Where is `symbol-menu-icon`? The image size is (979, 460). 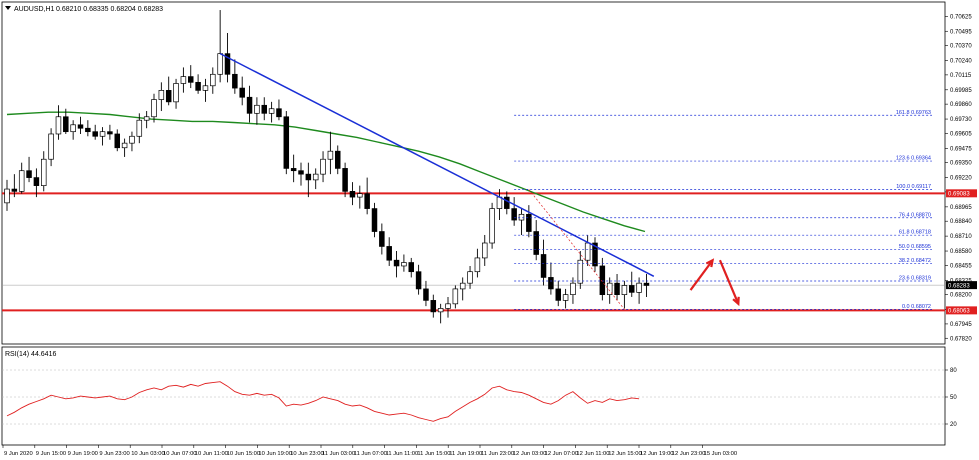 symbol-menu-icon is located at coordinates (8, 8).